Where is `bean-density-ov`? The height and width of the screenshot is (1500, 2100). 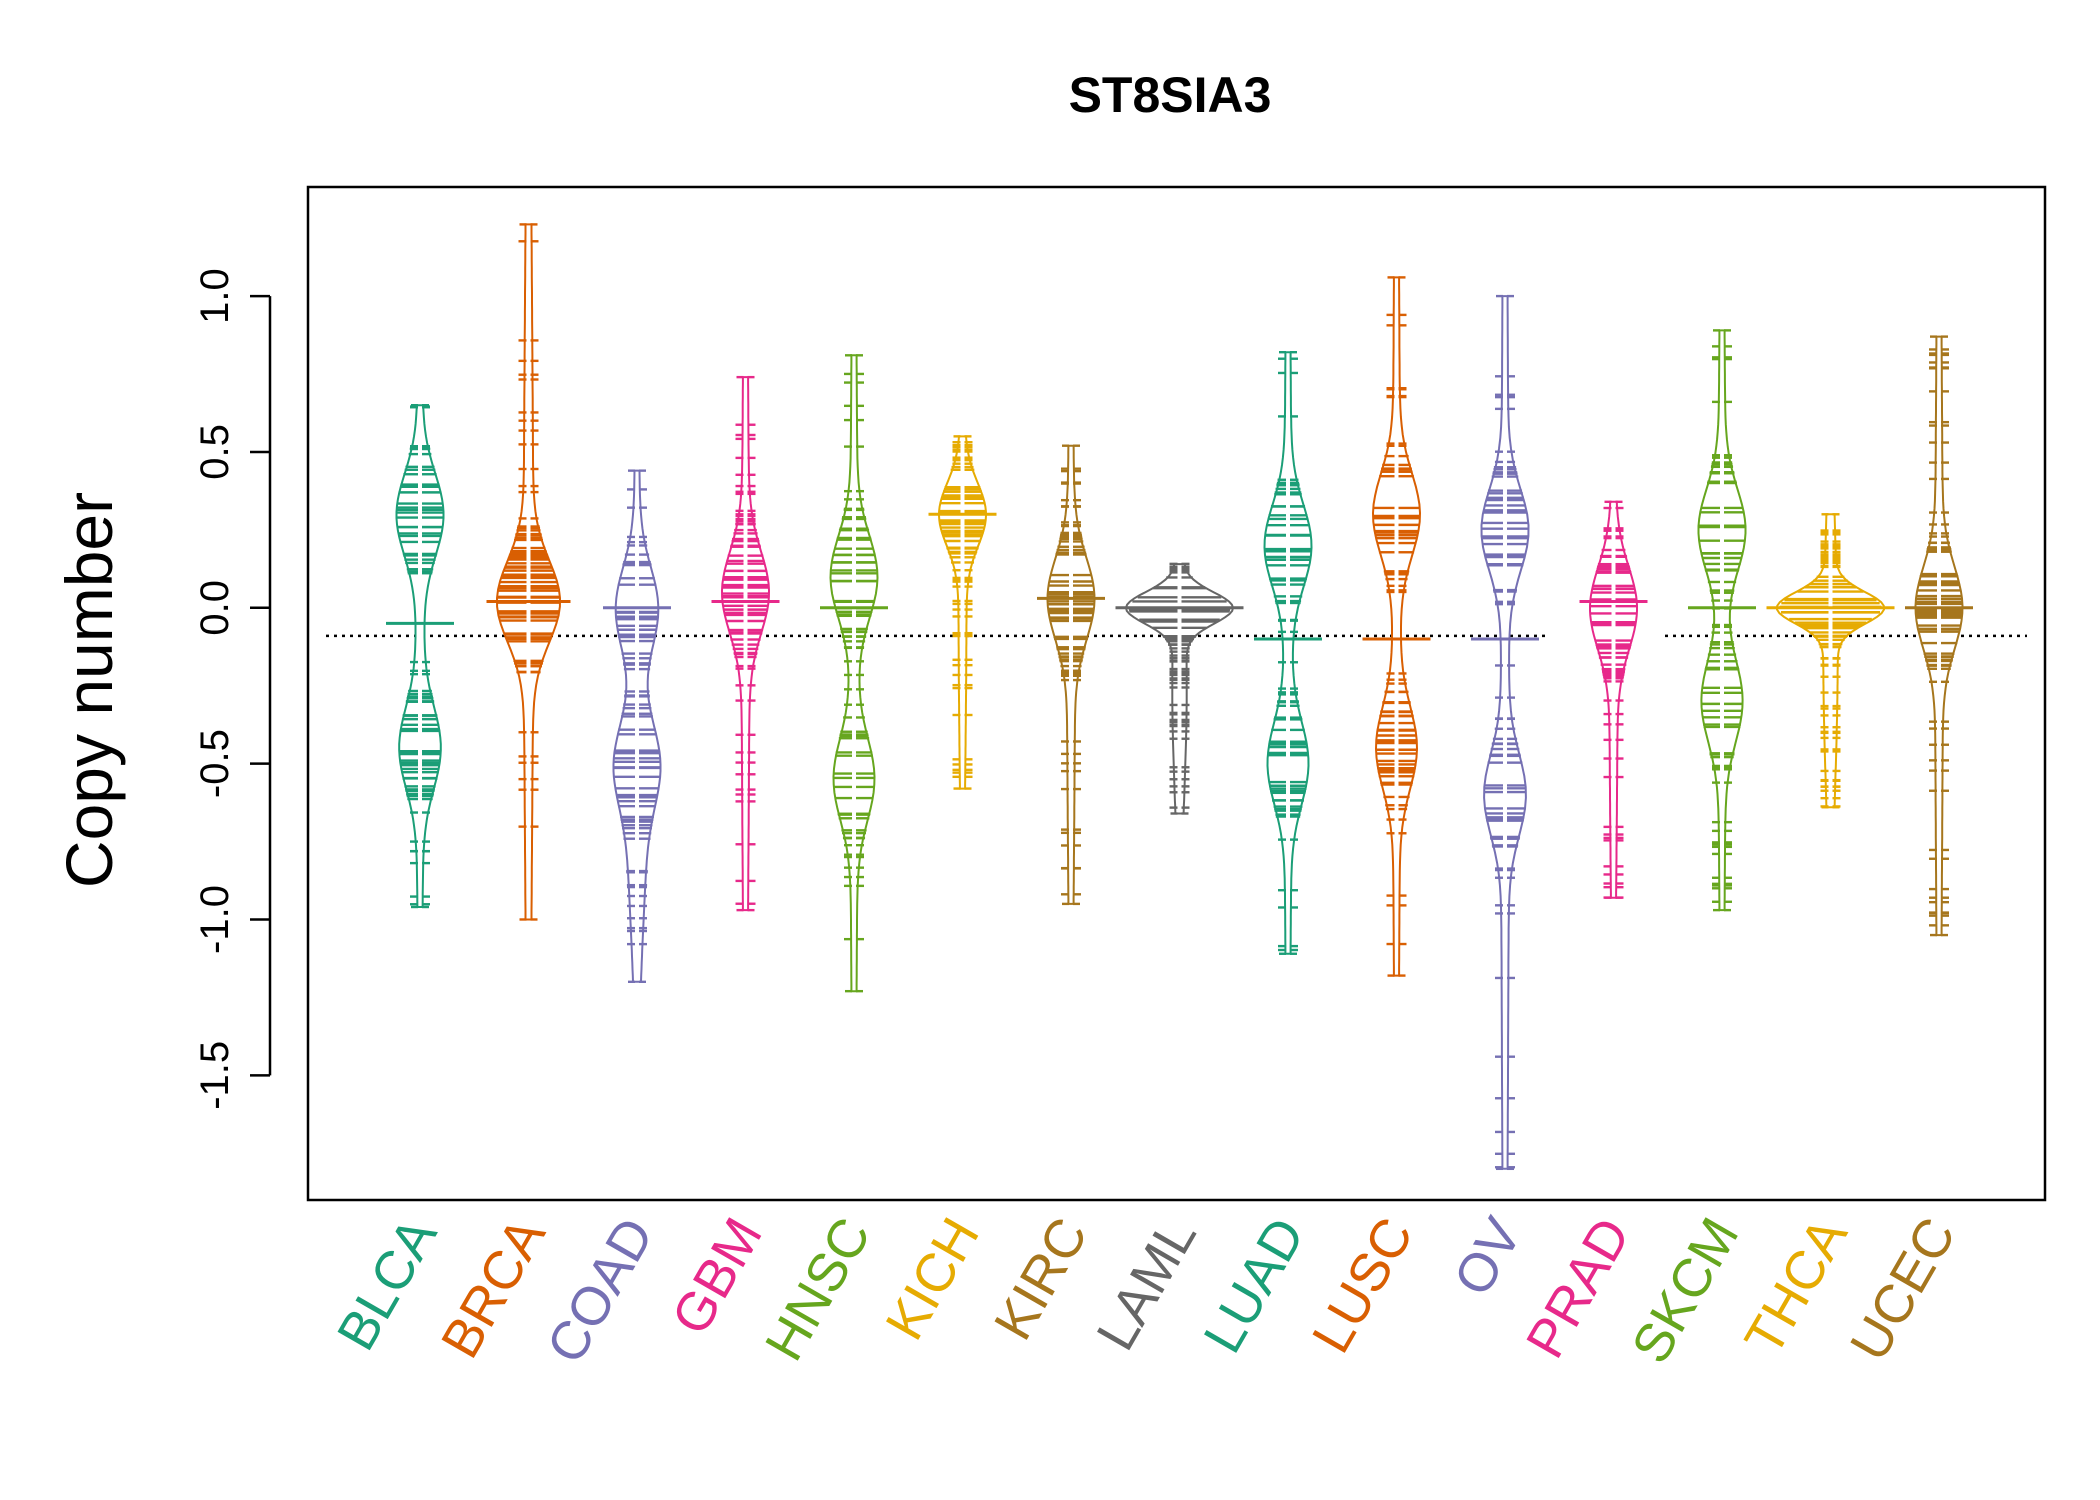 bean-density-ov is located at coordinates (1505, 732).